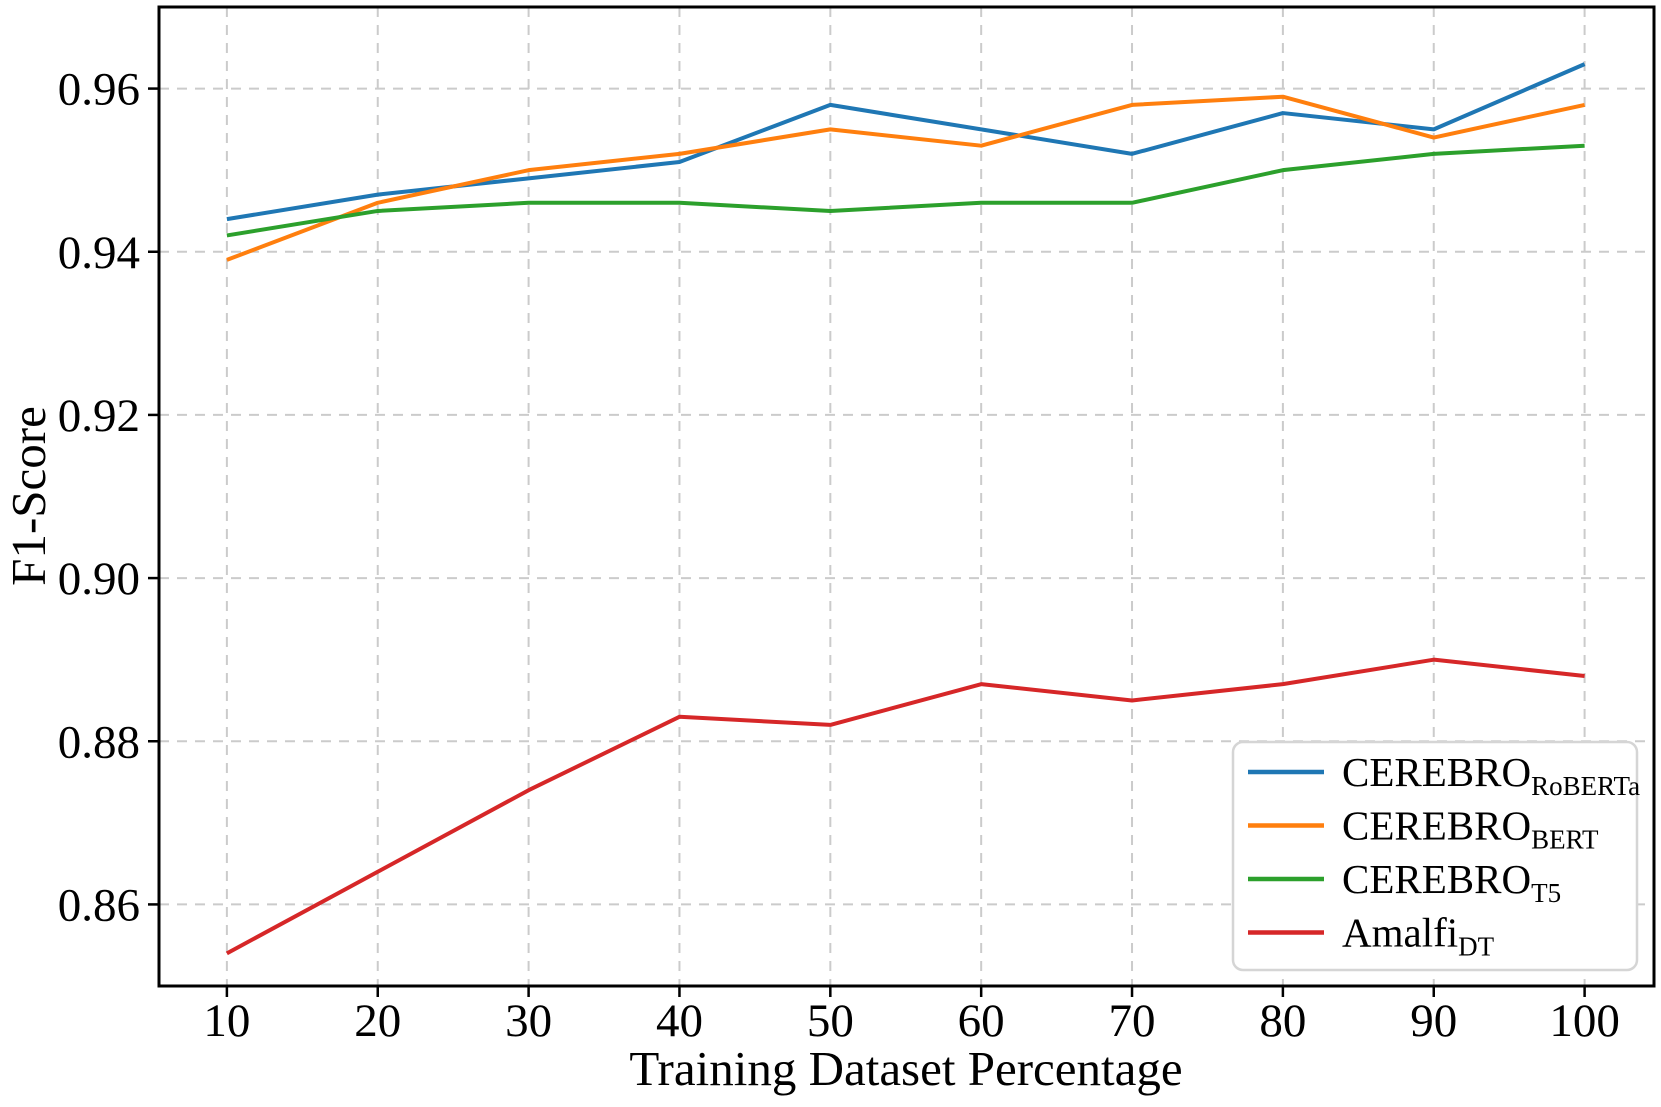 The image size is (1661, 1107). Describe the element at coordinates (1584, 1021) in the screenshot. I see `x-tick-label: 100` at that location.